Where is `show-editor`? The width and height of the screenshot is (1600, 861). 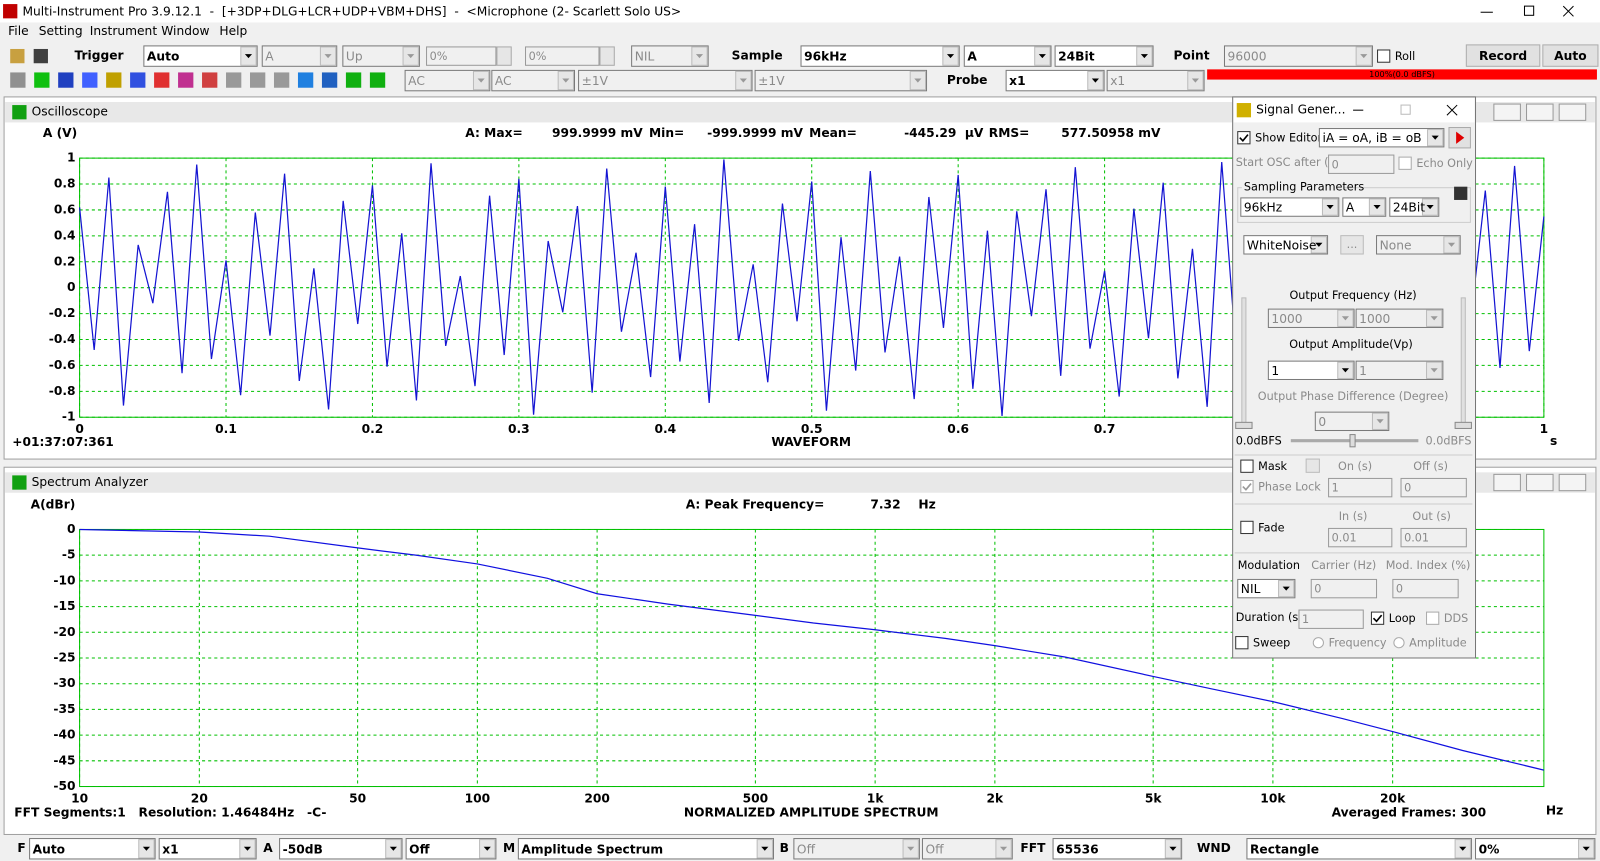
show-editor is located at coordinates (1244, 138).